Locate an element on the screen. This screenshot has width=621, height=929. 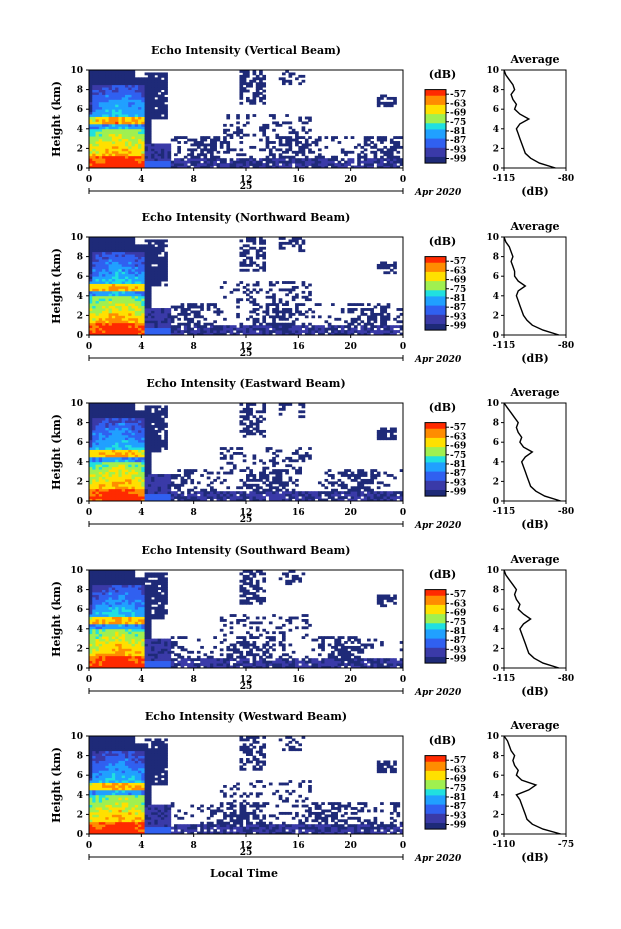
x-tick-label: 12 is located at coordinates (246, 180).